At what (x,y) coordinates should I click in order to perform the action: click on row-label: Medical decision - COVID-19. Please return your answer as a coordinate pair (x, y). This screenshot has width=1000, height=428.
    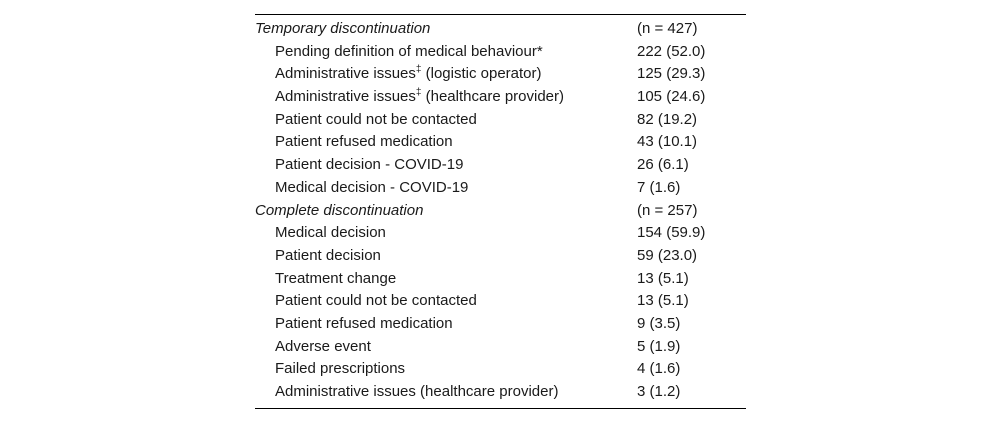
    Looking at the image, I should click on (446, 188).